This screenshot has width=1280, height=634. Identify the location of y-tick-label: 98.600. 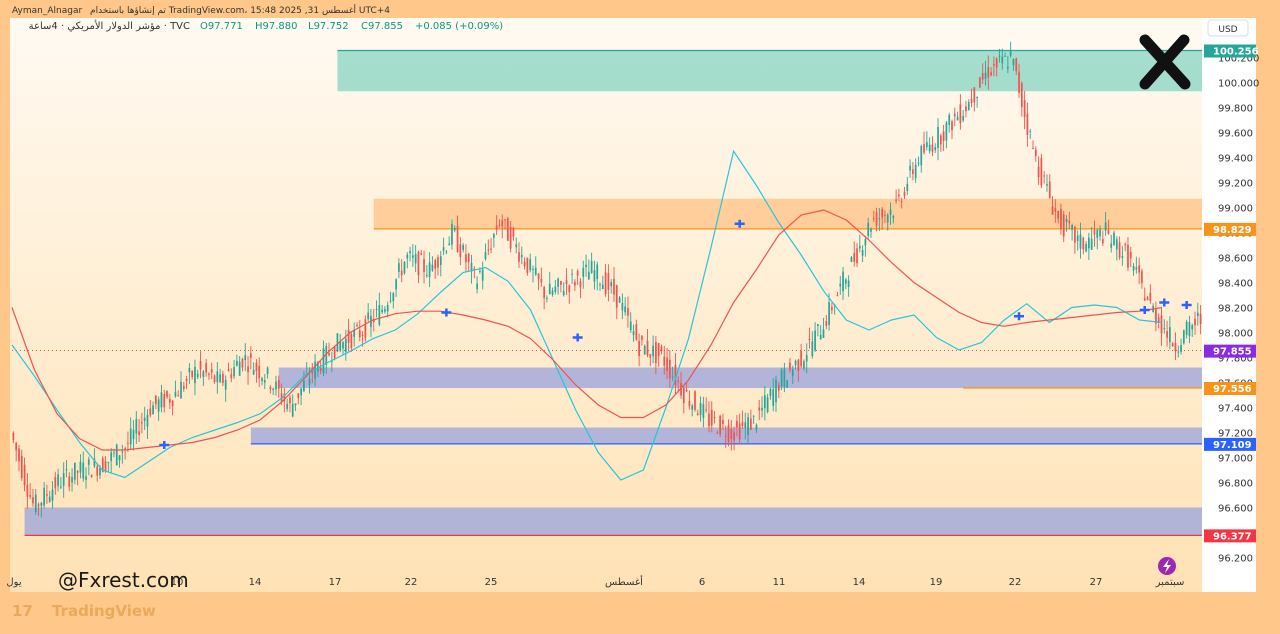
(1235, 259).